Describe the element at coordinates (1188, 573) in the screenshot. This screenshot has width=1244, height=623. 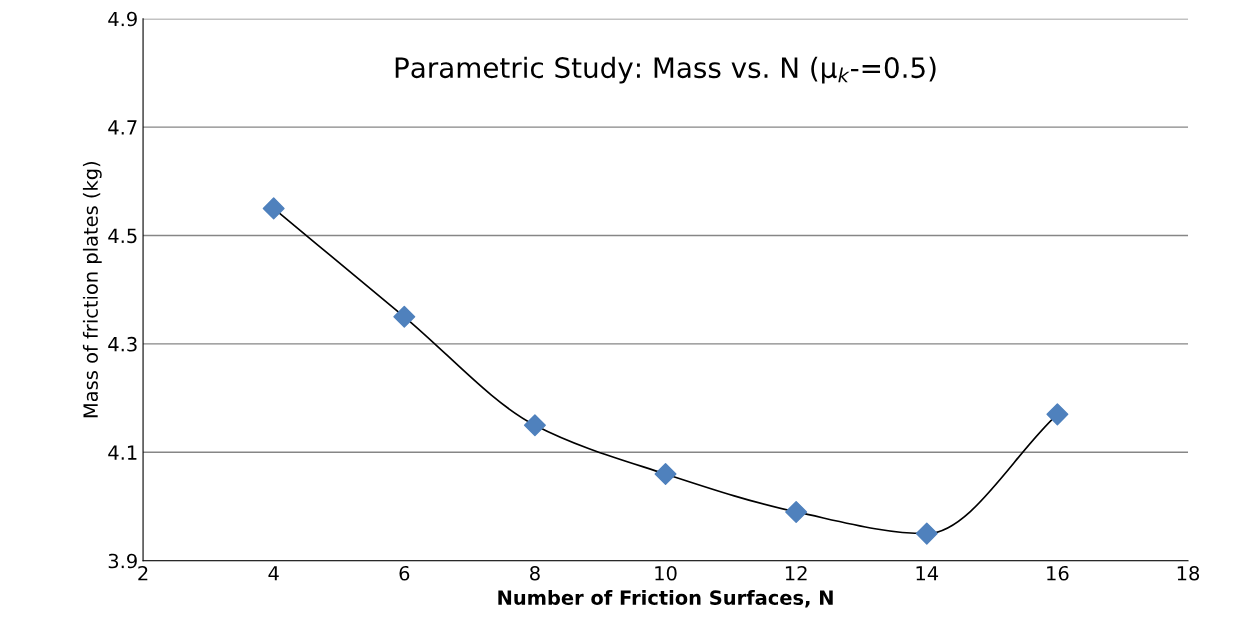
I see `x-tick-label: 18` at that location.